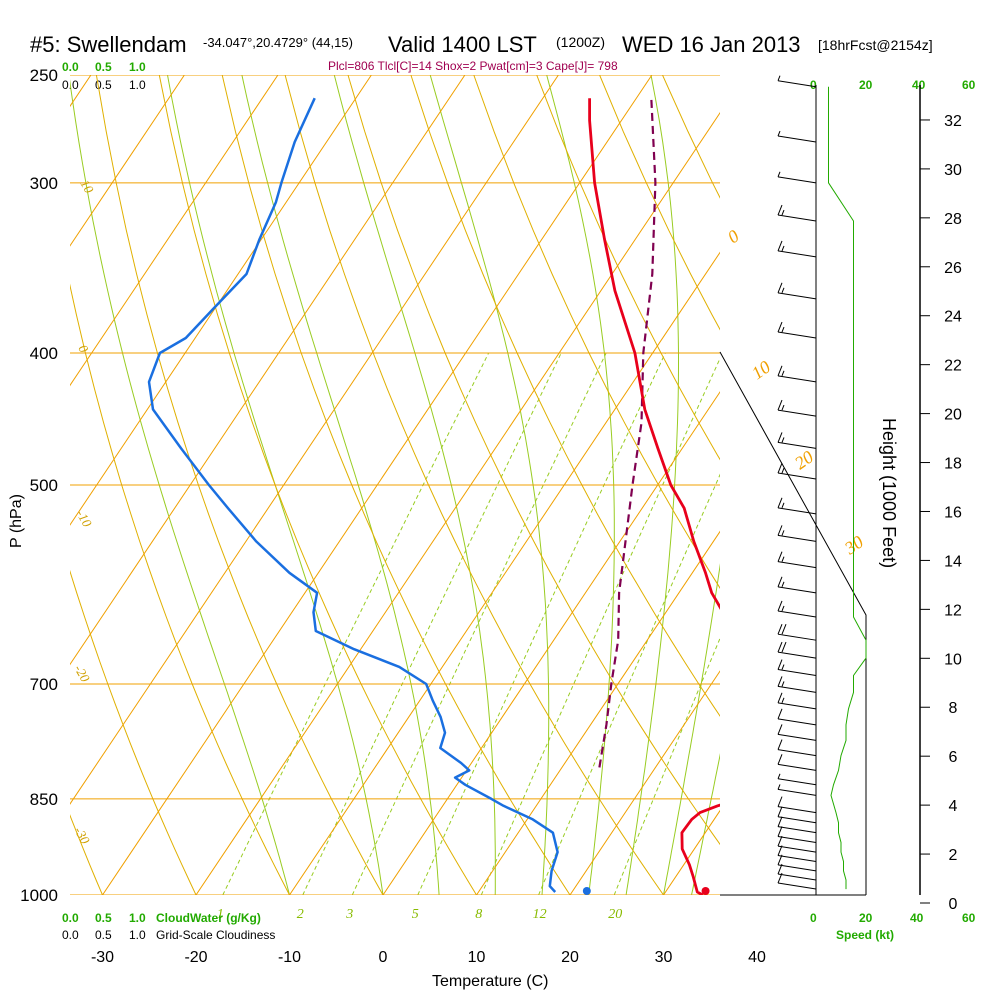  Describe the element at coordinates (137, 935) in the screenshot. I see `cl-bottom-2: 1.0` at that location.